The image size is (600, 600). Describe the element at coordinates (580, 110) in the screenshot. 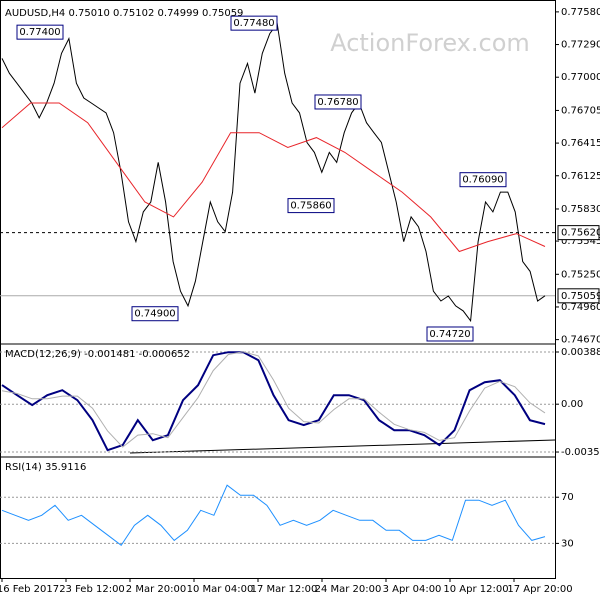

I see `y-tick-label: 0.76705` at that location.